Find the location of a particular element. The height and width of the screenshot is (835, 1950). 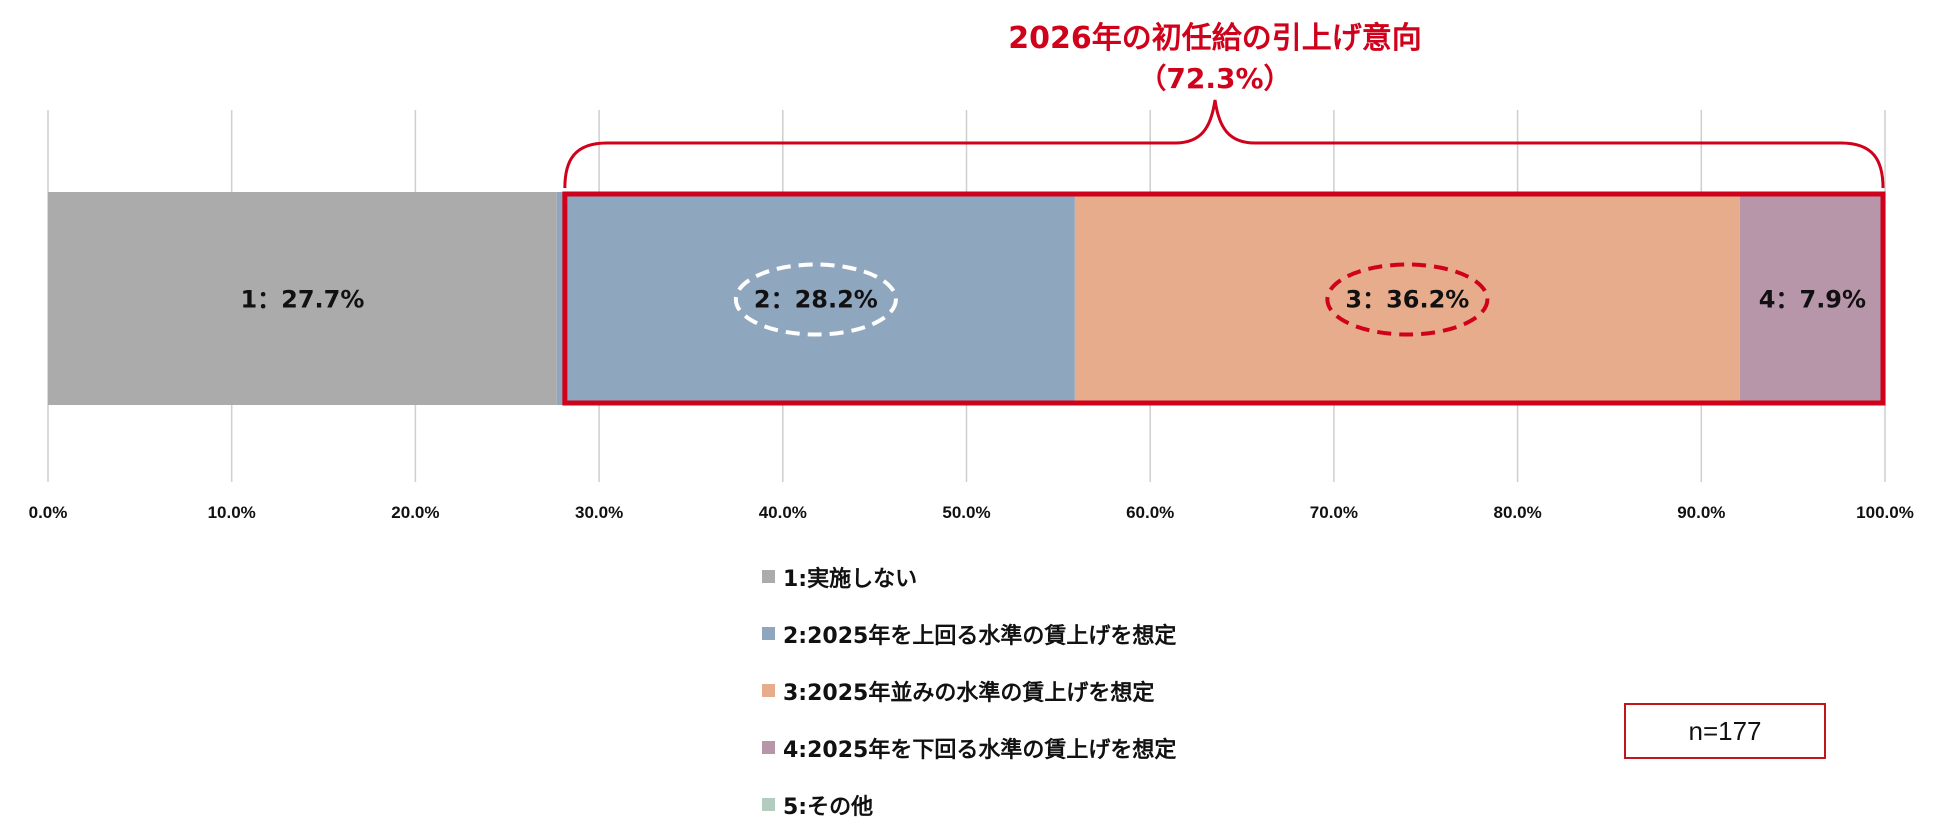

annotation-percent: （72.3%） is located at coordinates (1214, 78).